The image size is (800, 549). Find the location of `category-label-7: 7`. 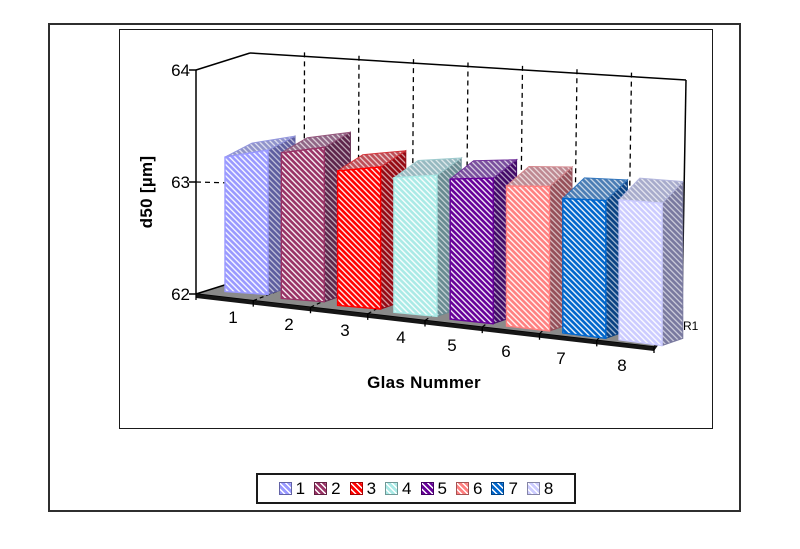

category-label-7: 7 is located at coordinates (561, 358).